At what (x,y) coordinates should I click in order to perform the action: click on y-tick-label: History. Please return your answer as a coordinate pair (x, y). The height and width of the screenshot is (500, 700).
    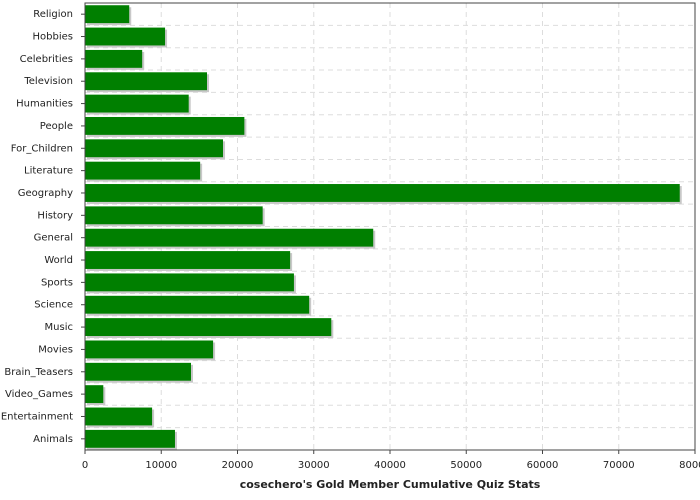
    Looking at the image, I should click on (55, 215).